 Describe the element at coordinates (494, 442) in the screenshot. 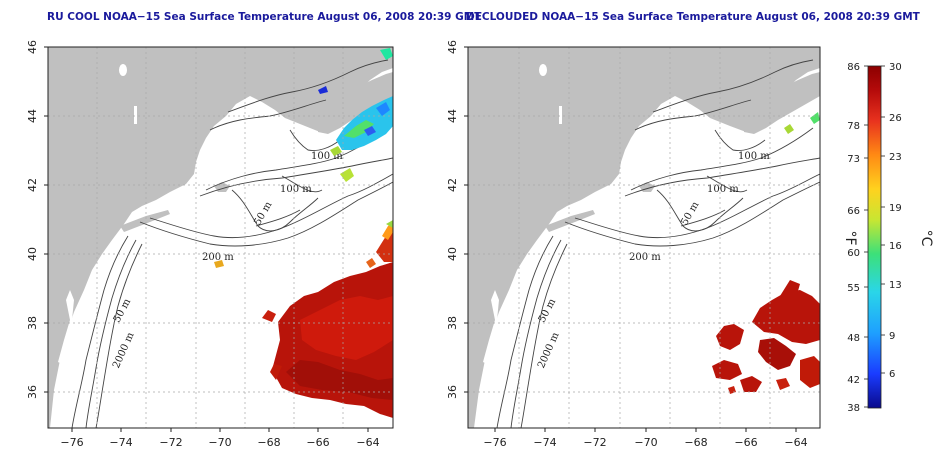

I see `right-lon-tick: −76` at that location.